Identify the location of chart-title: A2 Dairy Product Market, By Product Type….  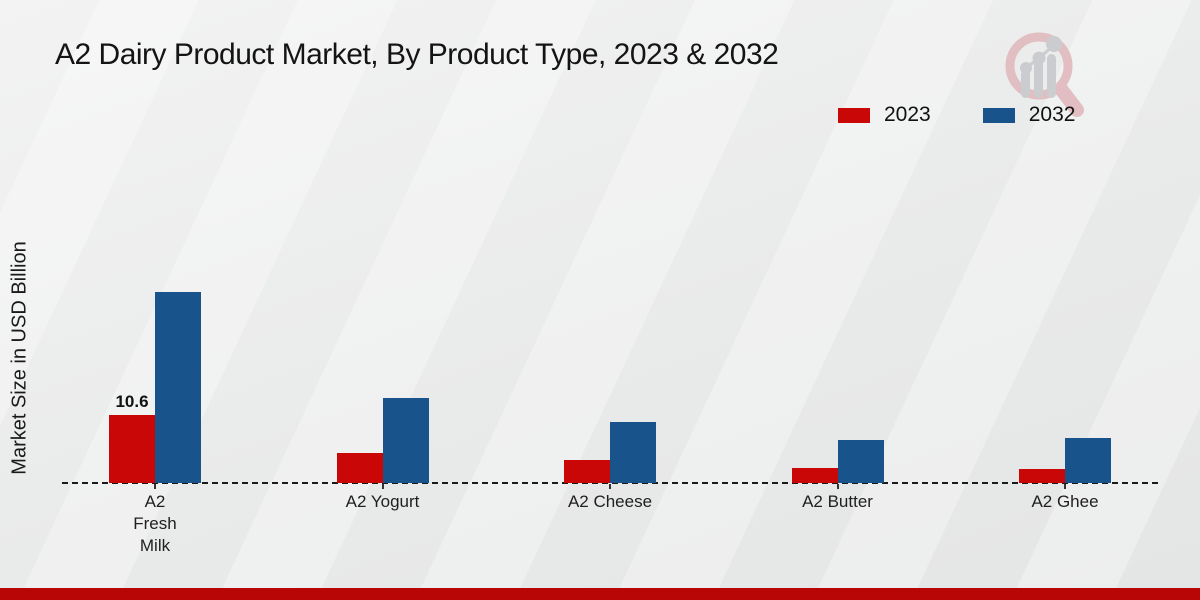
(417, 54).